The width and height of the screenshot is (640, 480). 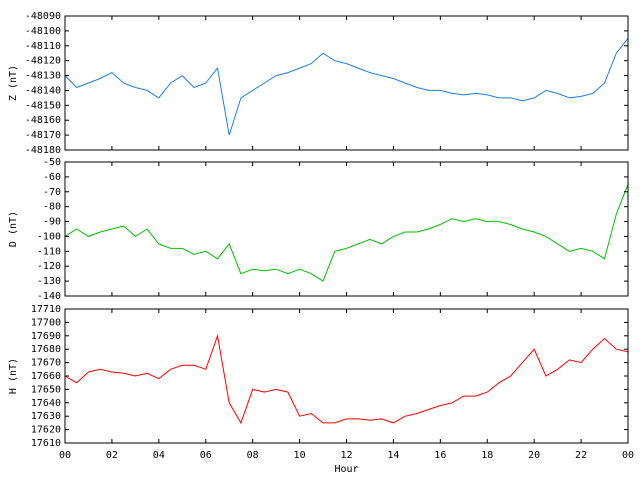 What do you see at coordinates (43, 105) in the screenshot?
I see `y-tick-label: -48150` at bounding box center [43, 105].